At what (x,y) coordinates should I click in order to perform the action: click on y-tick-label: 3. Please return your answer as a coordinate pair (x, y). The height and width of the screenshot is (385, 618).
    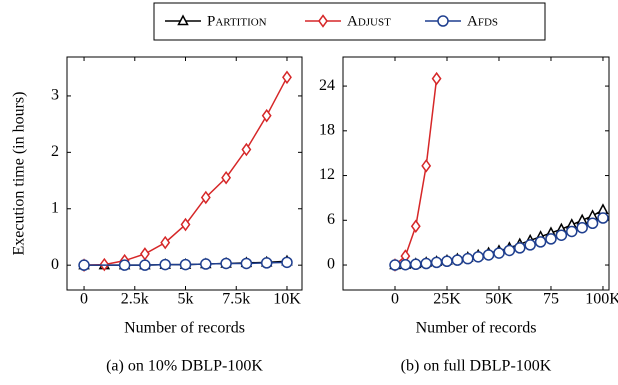
    Looking at the image, I should click on (55, 95).